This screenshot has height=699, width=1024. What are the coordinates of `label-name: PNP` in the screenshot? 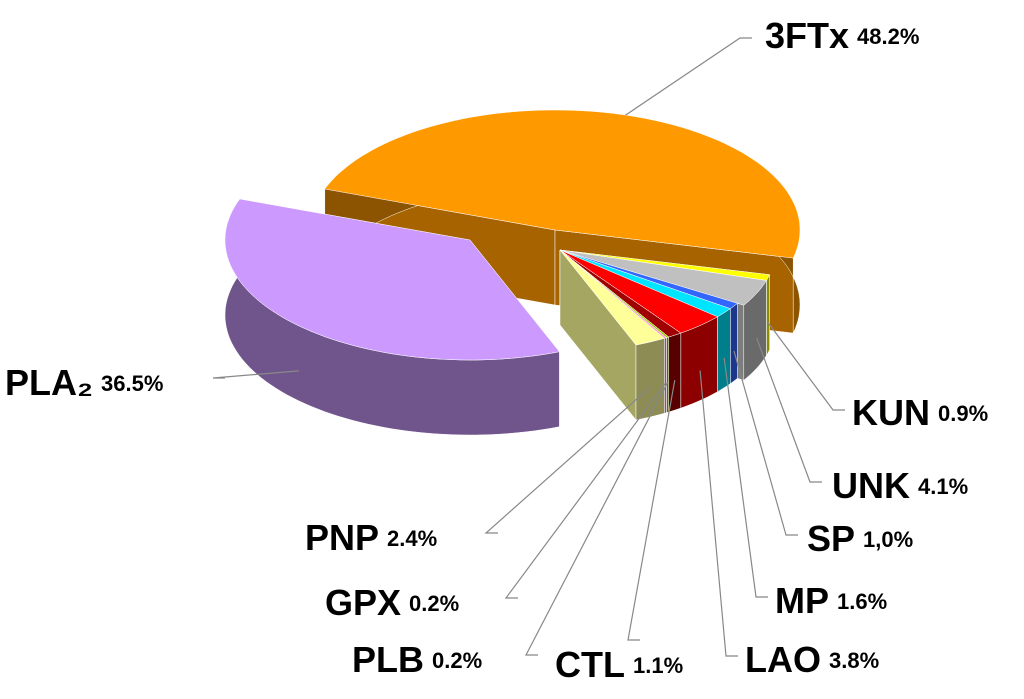 It's located at (342, 537).